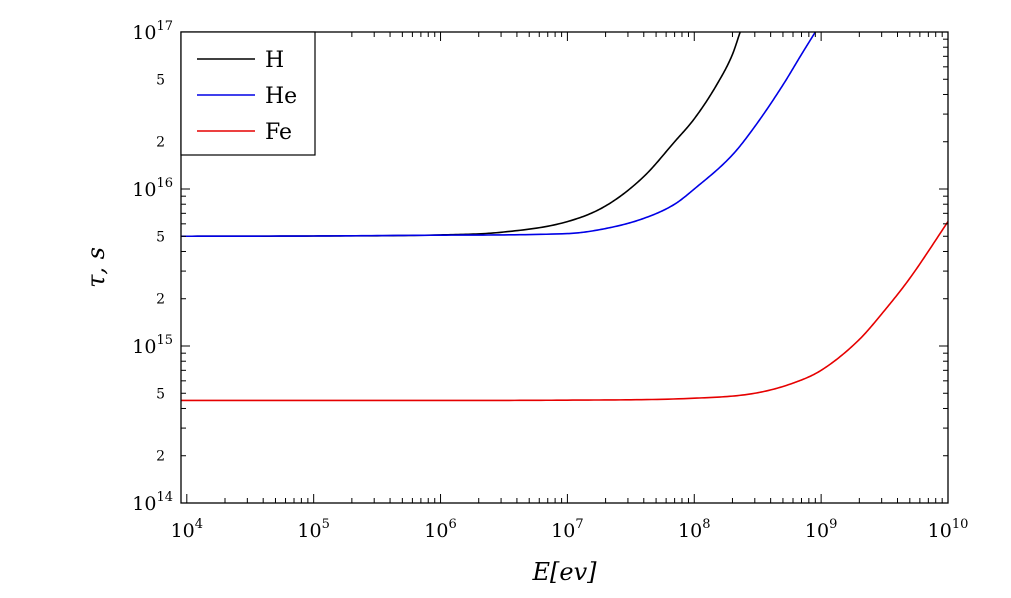  I want to click on legend-label-he: He, so click(281, 96).